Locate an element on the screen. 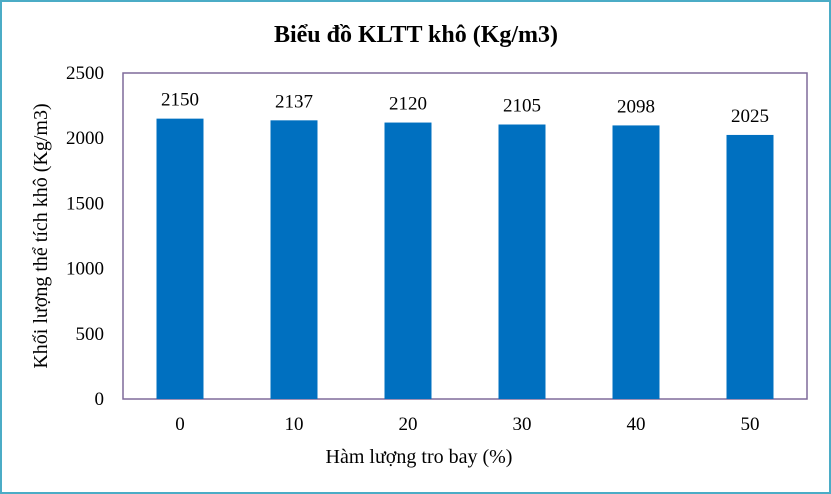 This screenshot has height=494, width=831. x-tick-label: 40 is located at coordinates (636, 424).